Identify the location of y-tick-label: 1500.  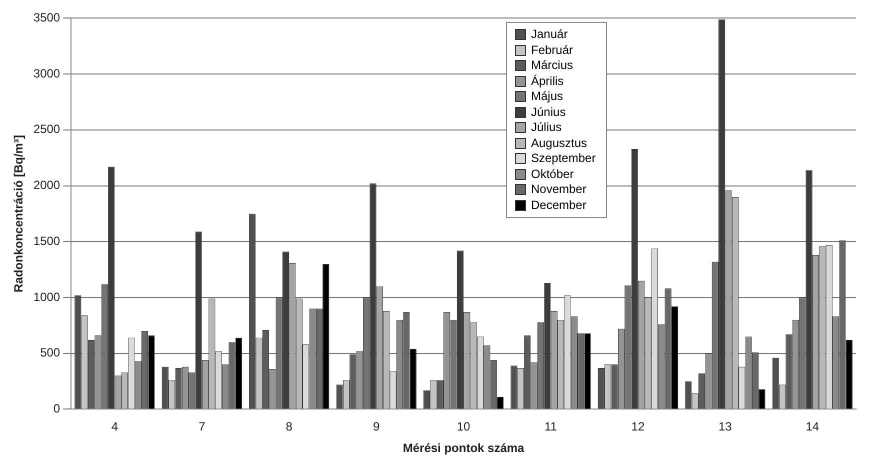
(46, 241).